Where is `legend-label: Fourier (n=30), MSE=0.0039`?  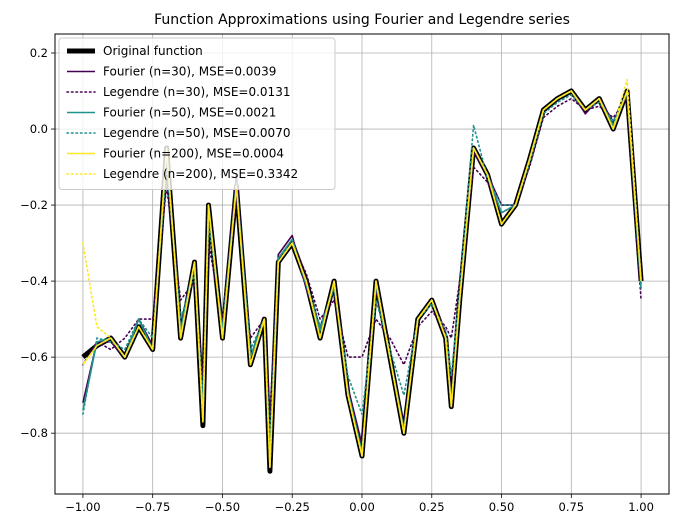 legend-label: Fourier (n=30), MSE=0.0039 is located at coordinates (189, 72).